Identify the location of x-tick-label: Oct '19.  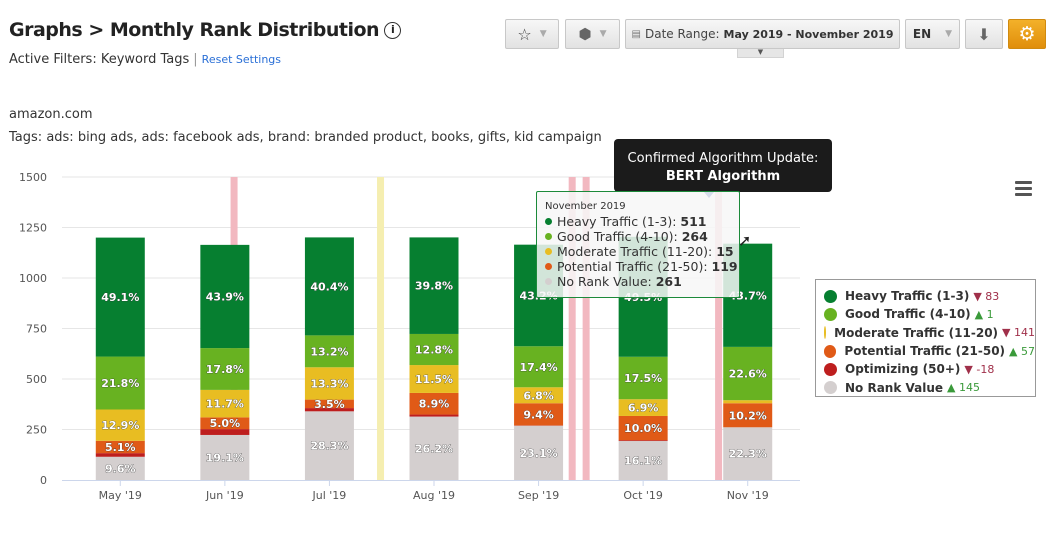
(643, 495).